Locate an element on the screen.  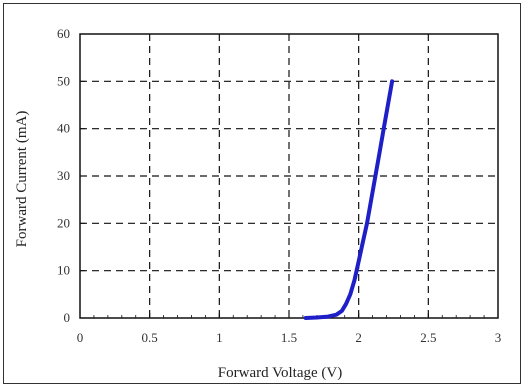
series-line is located at coordinates (349, 199).